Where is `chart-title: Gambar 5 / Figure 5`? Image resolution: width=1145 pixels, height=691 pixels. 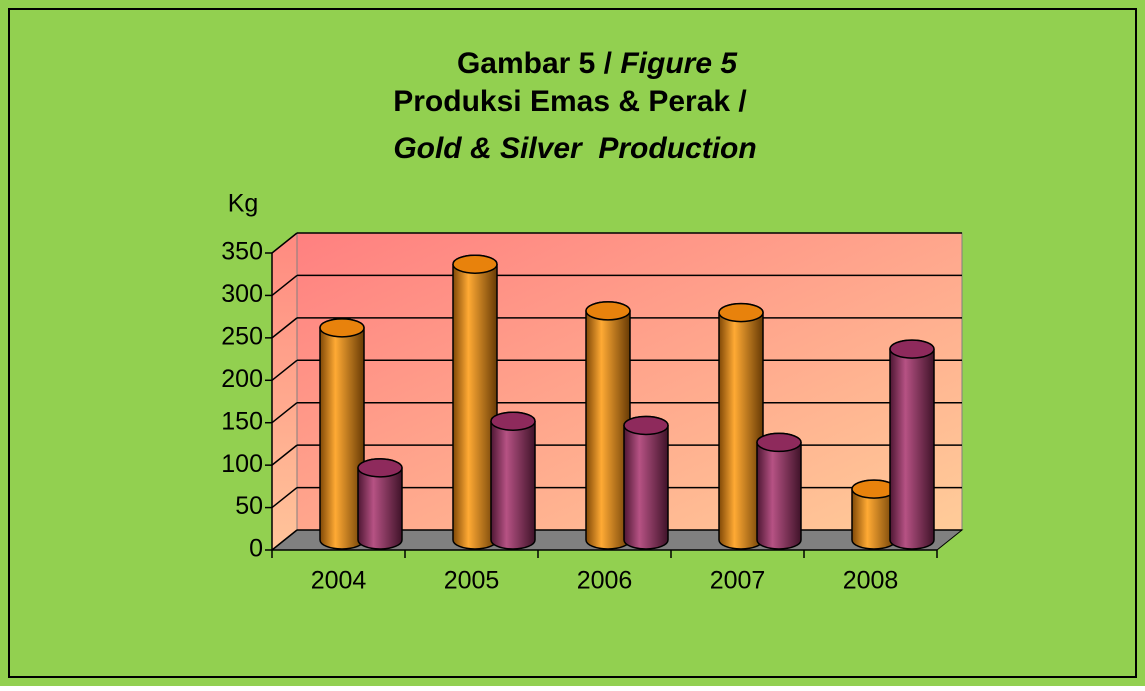 chart-title: Gambar 5 / Figure 5 is located at coordinates (597, 63).